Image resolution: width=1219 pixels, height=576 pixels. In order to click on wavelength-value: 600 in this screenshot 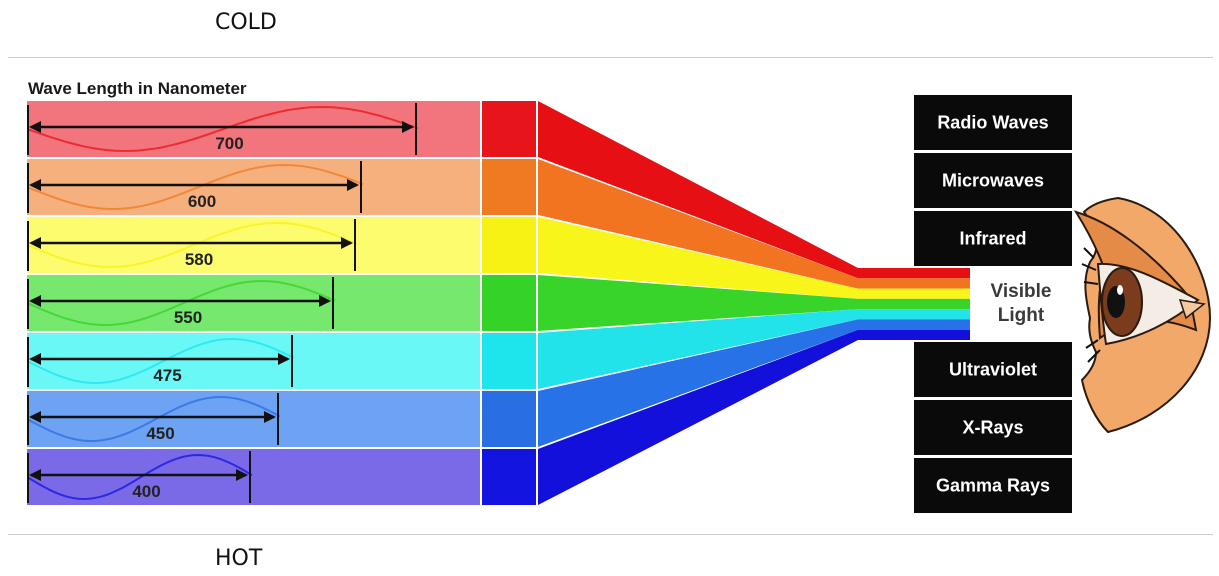, I will do `click(202, 201)`.